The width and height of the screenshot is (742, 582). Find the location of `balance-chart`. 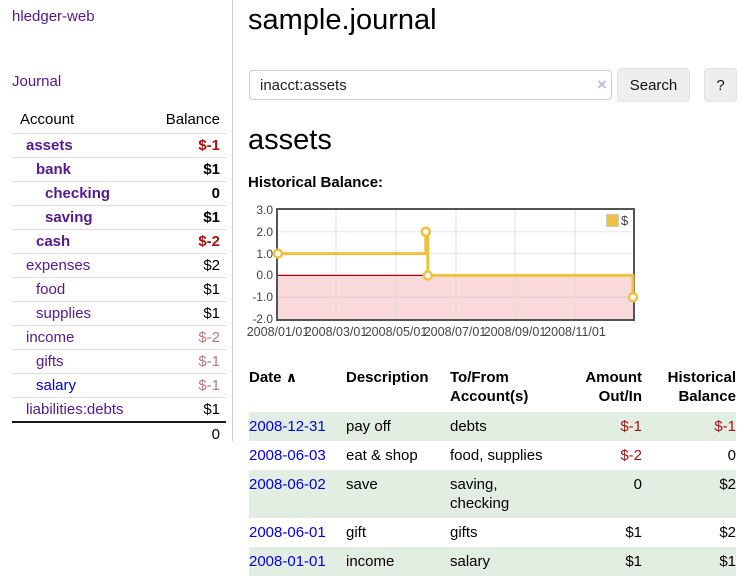

balance-chart is located at coordinates (455, 264).